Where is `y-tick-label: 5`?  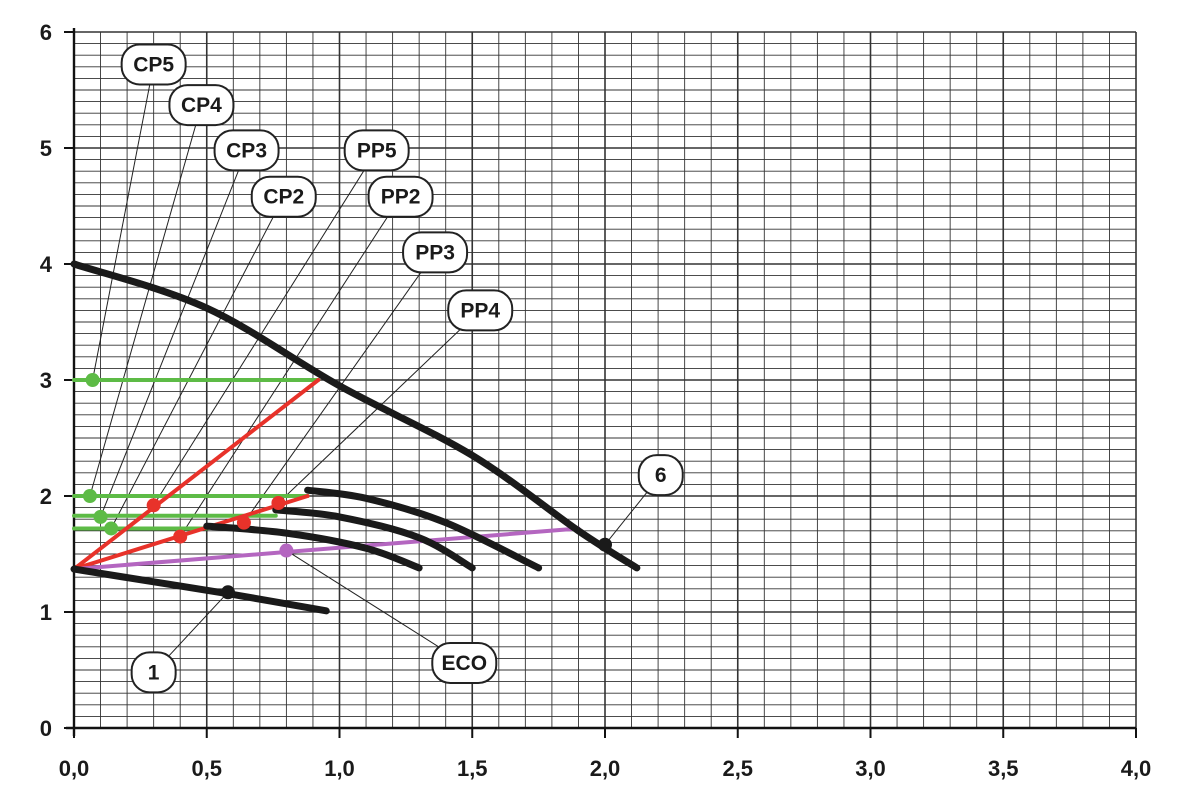 y-tick-label: 5 is located at coordinates (46, 148).